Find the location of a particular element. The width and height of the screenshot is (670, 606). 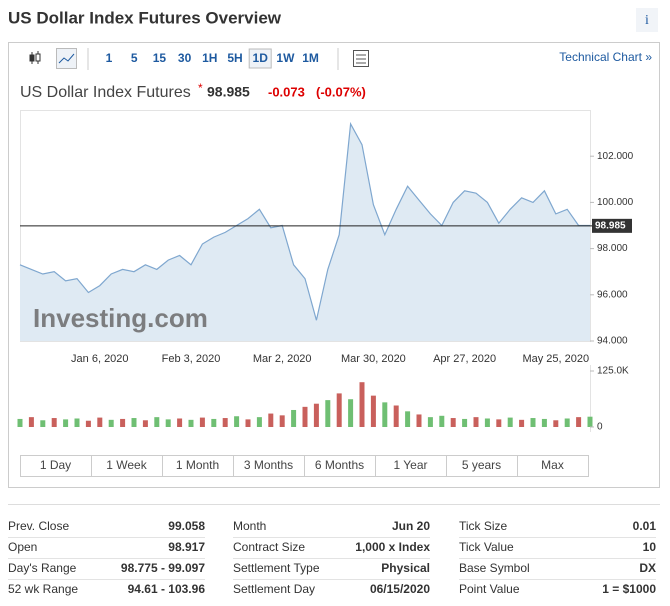

line-icon is located at coordinates (66, 58).